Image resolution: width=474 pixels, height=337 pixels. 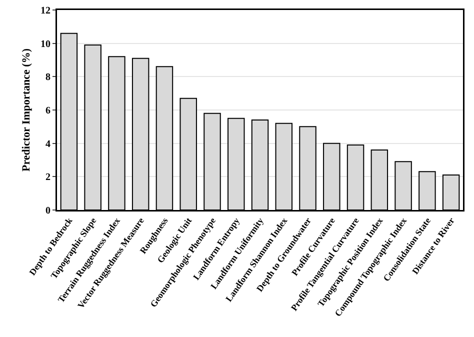 What do you see at coordinates (45, 44) in the screenshot?
I see `y-tick-label: 10` at bounding box center [45, 44].